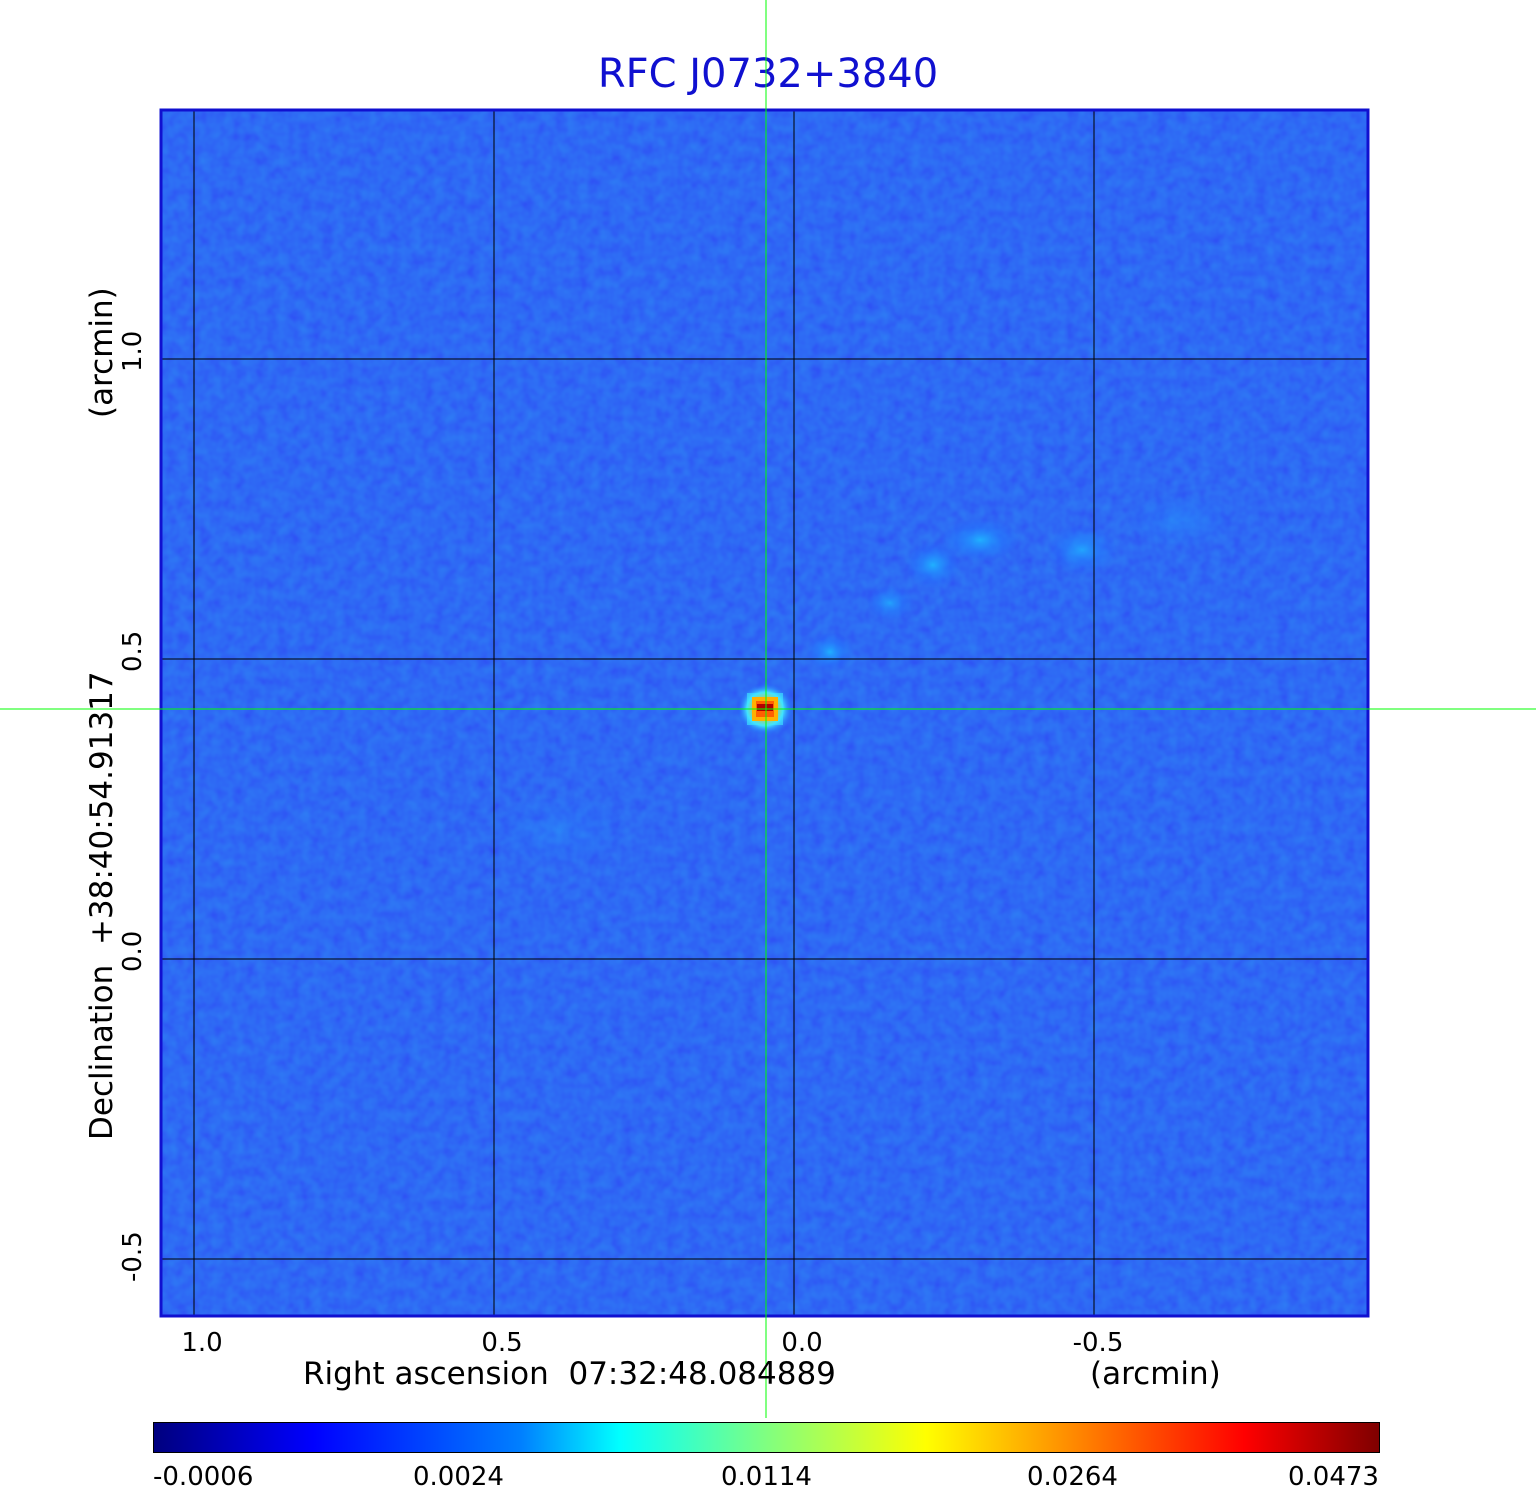  Describe the element at coordinates (102, 905) in the screenshot. I see `y-axis-label: Declination +38:40:54.91317` at that location.